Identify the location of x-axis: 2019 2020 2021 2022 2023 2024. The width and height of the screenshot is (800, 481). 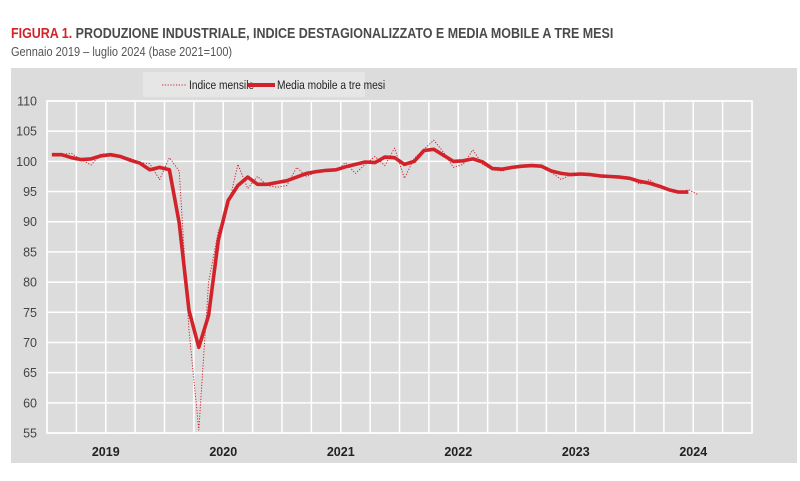
(399, 452).